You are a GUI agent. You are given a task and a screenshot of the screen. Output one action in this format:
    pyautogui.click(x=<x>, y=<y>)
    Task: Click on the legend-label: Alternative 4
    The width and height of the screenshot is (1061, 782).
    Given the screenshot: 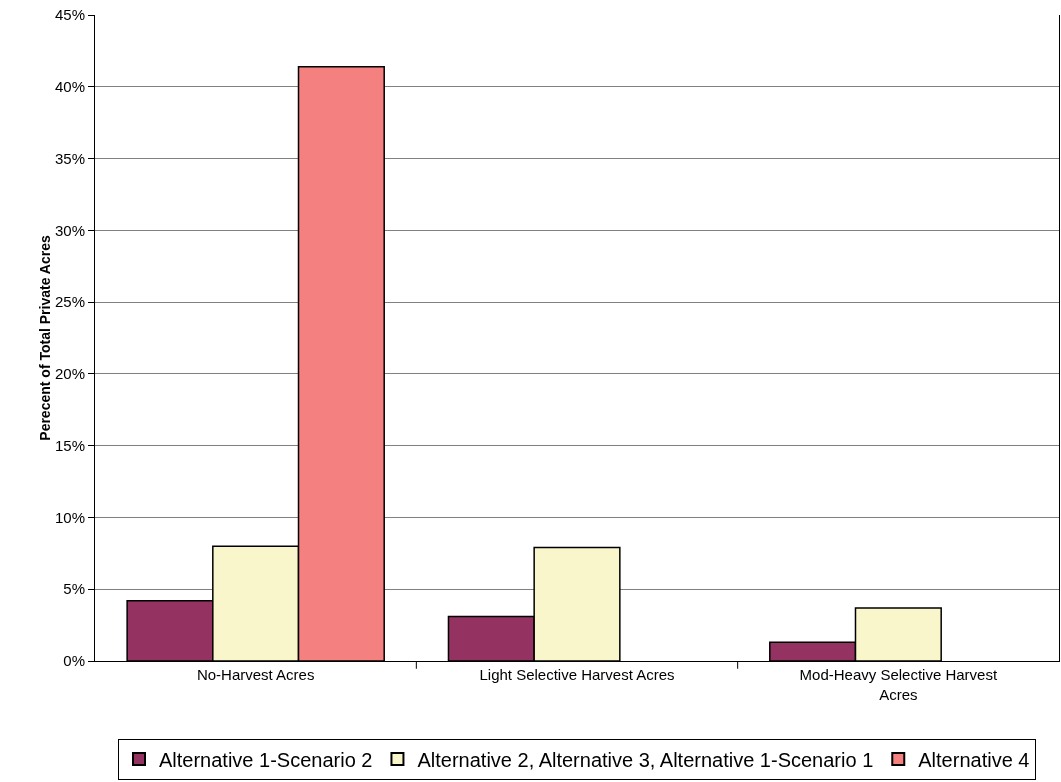 What is the action you would take?
    pyautogui.click(x=974, y=759)
    